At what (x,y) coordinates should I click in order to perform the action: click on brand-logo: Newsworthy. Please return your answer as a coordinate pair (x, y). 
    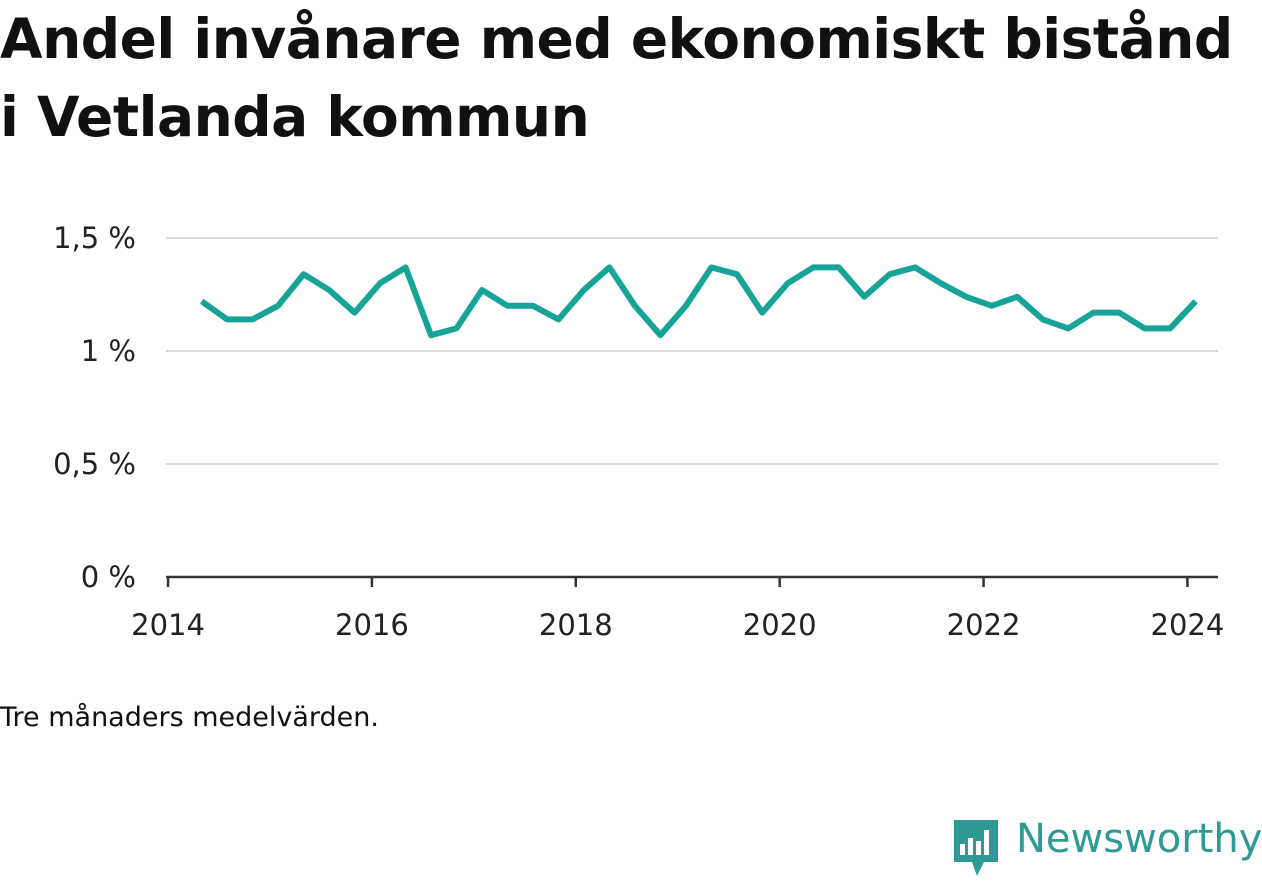
    Looking at the image, I should click on (1106, 849).